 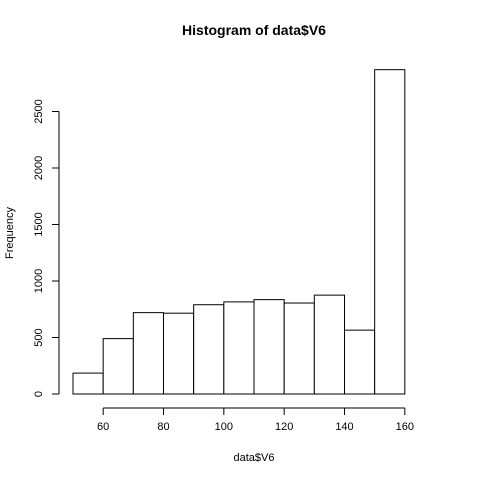 What do you see at coordinates (163, 427) in the screenshot?
I see `x-tick-label: 80` at bounding box center [163, 427].